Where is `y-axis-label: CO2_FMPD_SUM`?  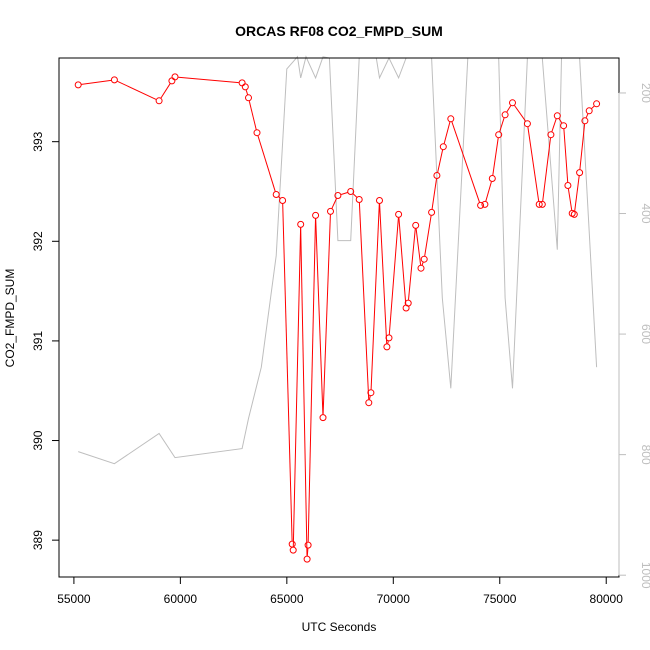 y-axis-label: CO2_FMPD_SUM is located at coordinates (10, 318).